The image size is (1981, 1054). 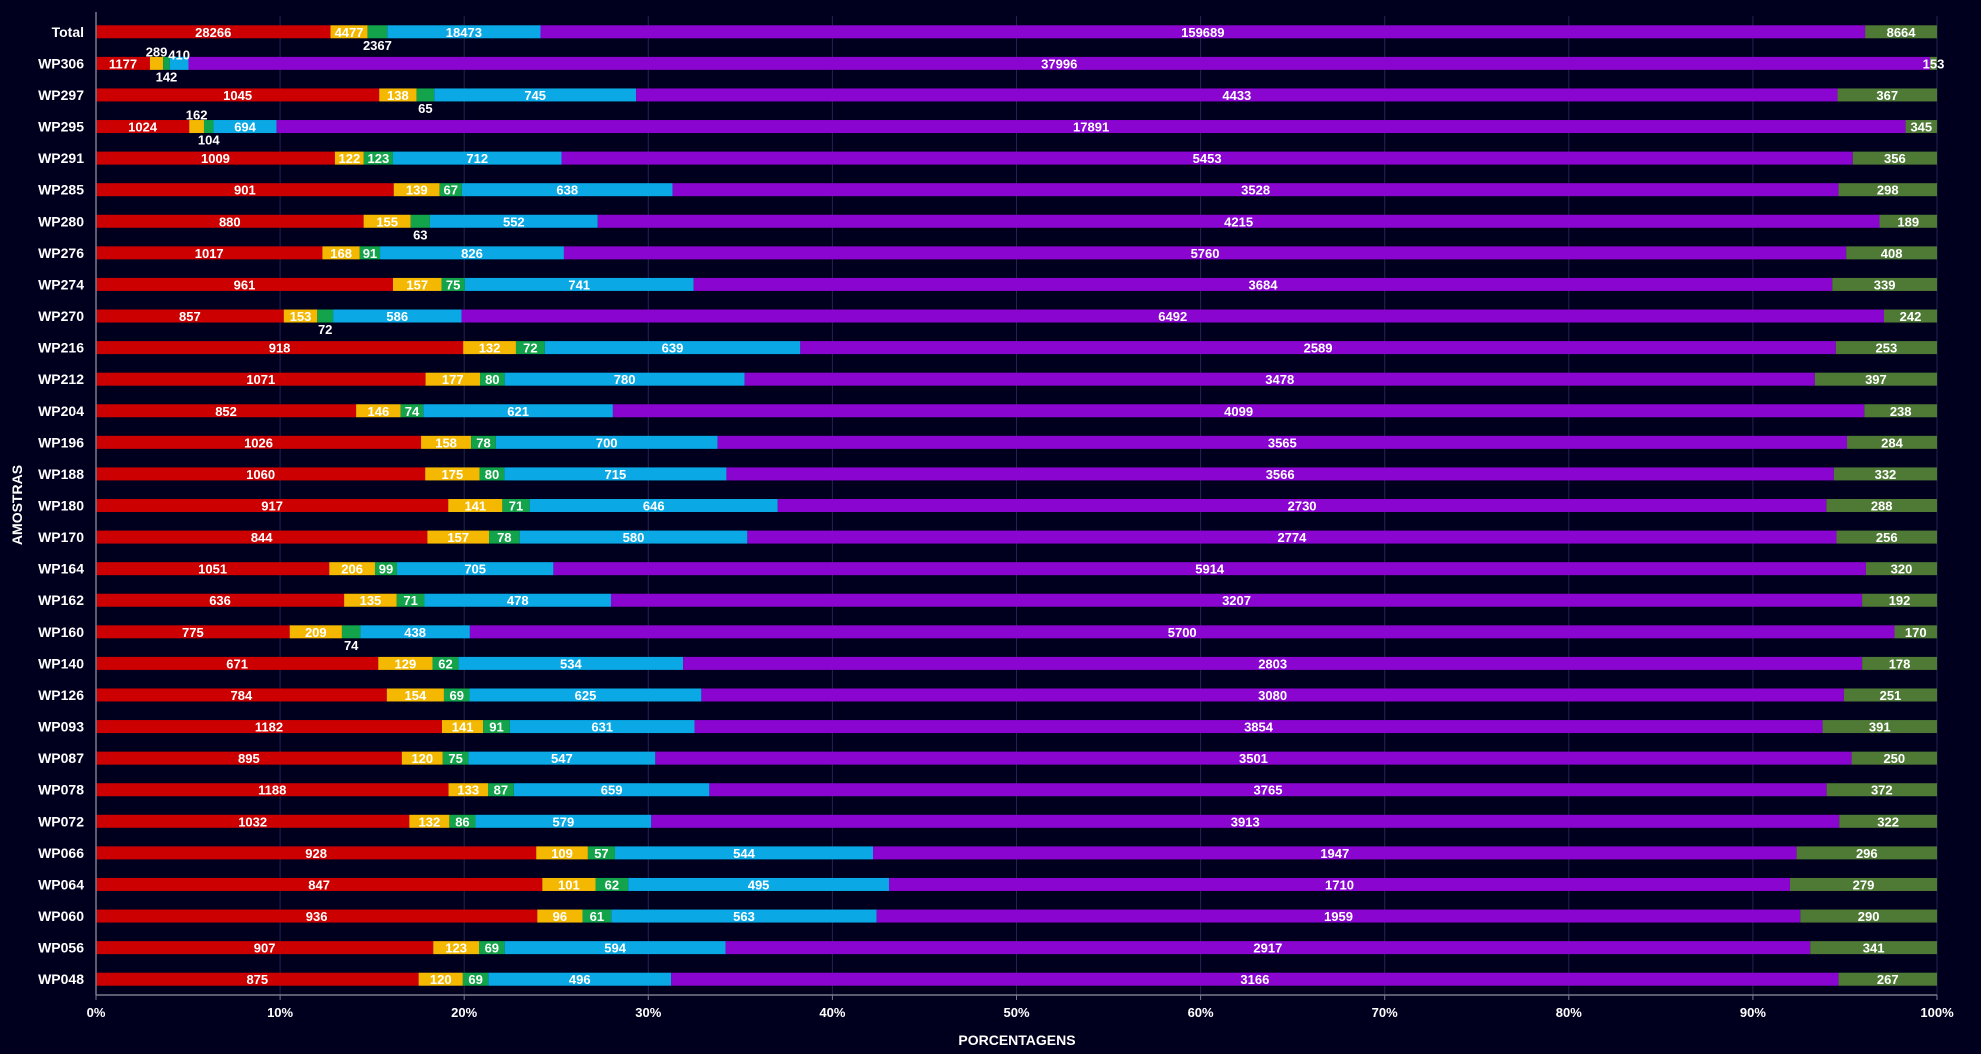 I want to click on bar-value-label: 71, so click(x=410, y=600).